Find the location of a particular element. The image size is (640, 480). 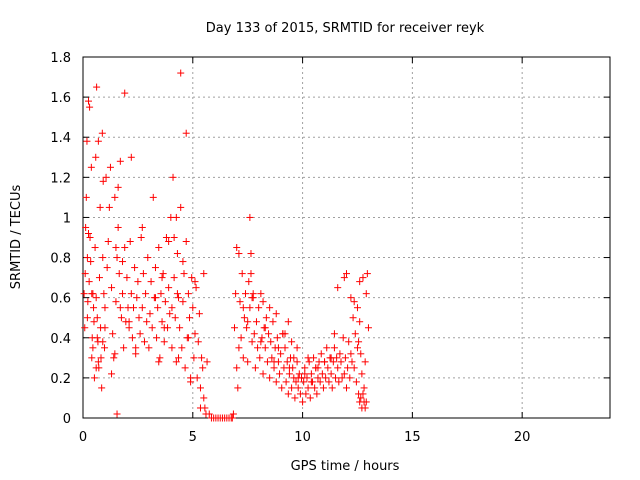

y-tick-label: 1.4 is located at coordinates (60, 138).